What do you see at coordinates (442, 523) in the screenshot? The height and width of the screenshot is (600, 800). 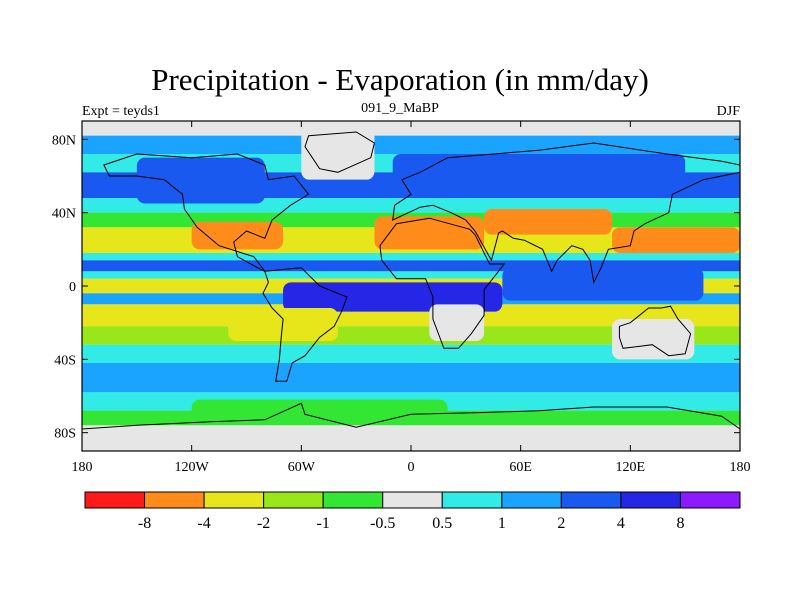 I see `colorbar-label: 0.5` at bounding box center [442, 523].